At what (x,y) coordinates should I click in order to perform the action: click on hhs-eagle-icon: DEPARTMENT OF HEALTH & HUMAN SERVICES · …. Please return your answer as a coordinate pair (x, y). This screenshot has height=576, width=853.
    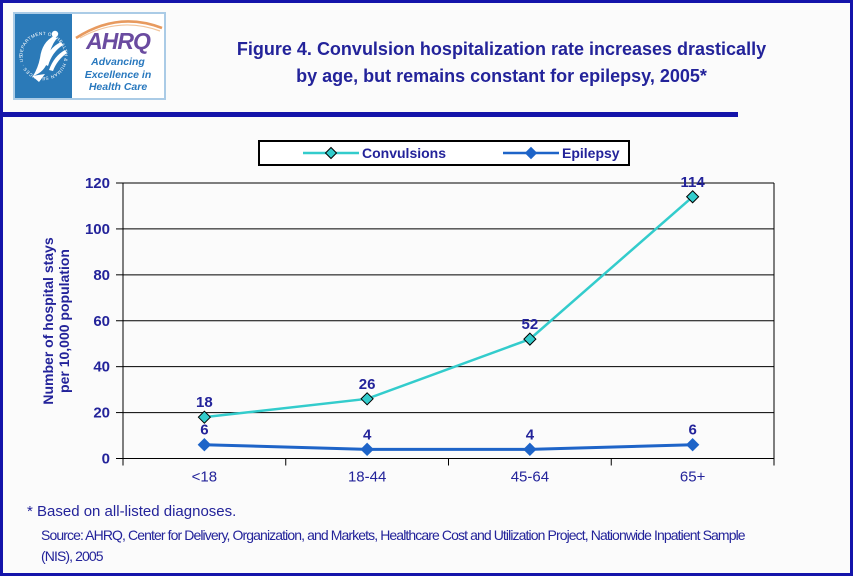
    Looking at the image, I should click on (42, 48).